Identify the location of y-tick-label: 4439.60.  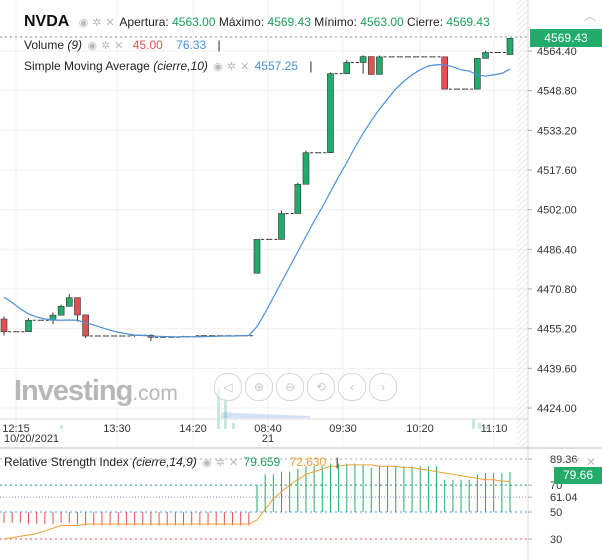
(557, 369).